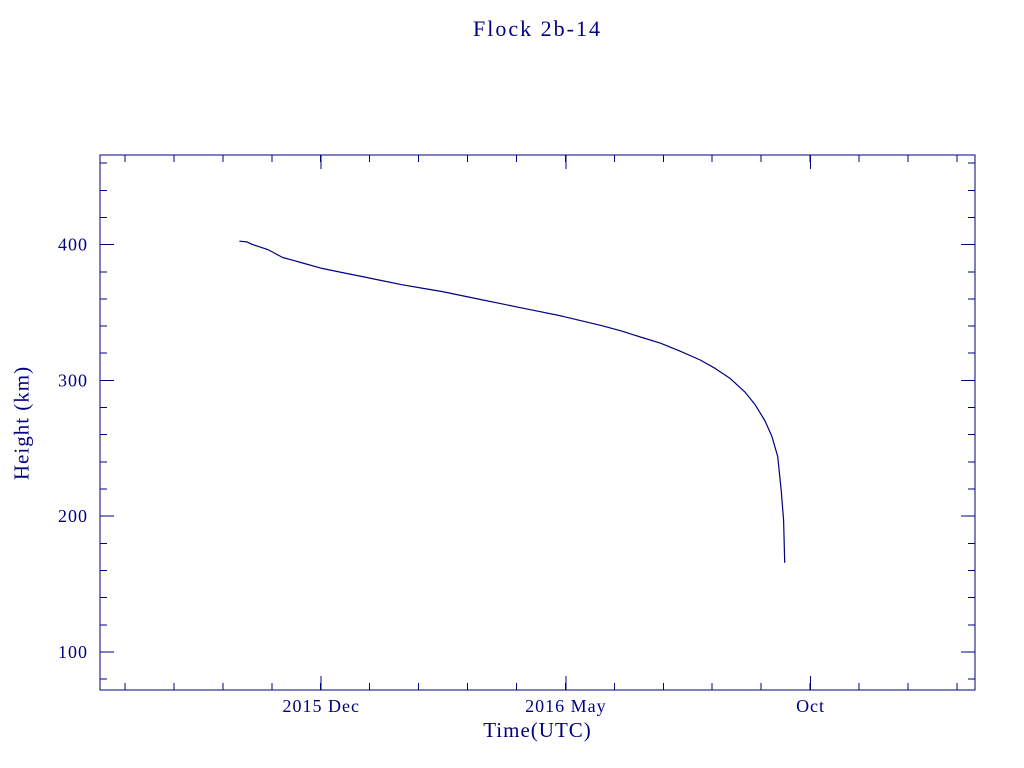 The height and width of the screenshot is (768, 1024). What do you see at coordinates (537, 730) in the screenshot?
I see `x-axis-label: Time(UTC)` at bounding box center [537, 730].